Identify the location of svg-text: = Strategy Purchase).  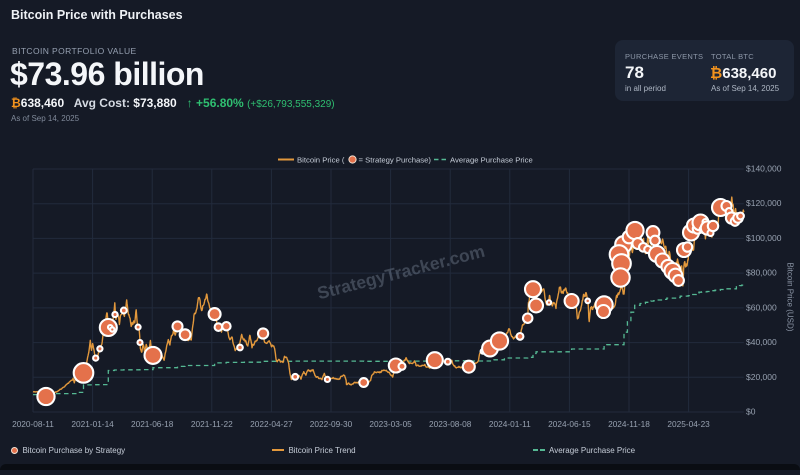
(395, 160).